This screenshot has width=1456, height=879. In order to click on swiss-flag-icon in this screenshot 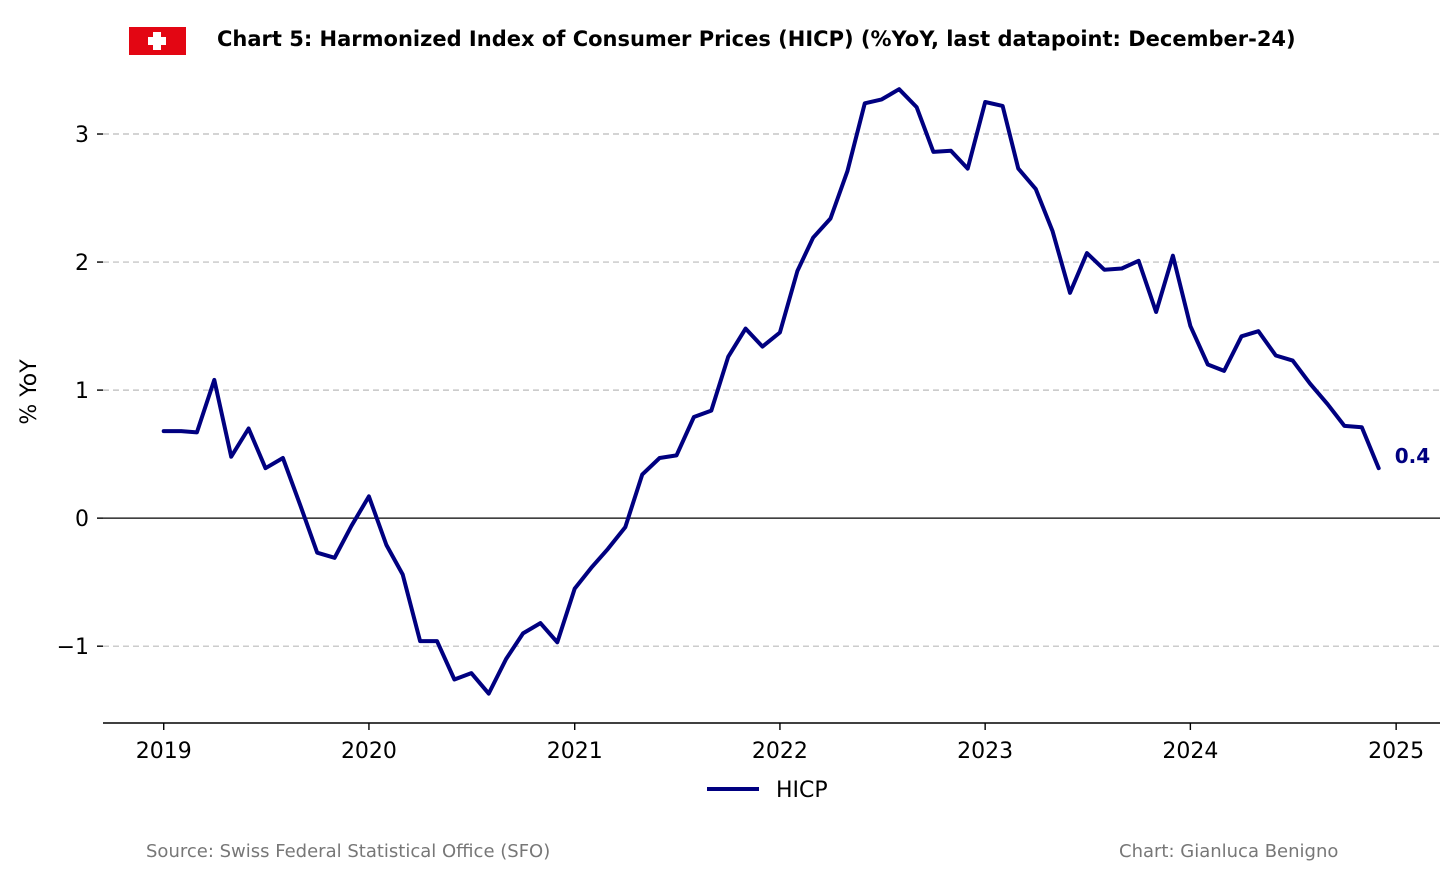, I will do `click(157, 41)`.